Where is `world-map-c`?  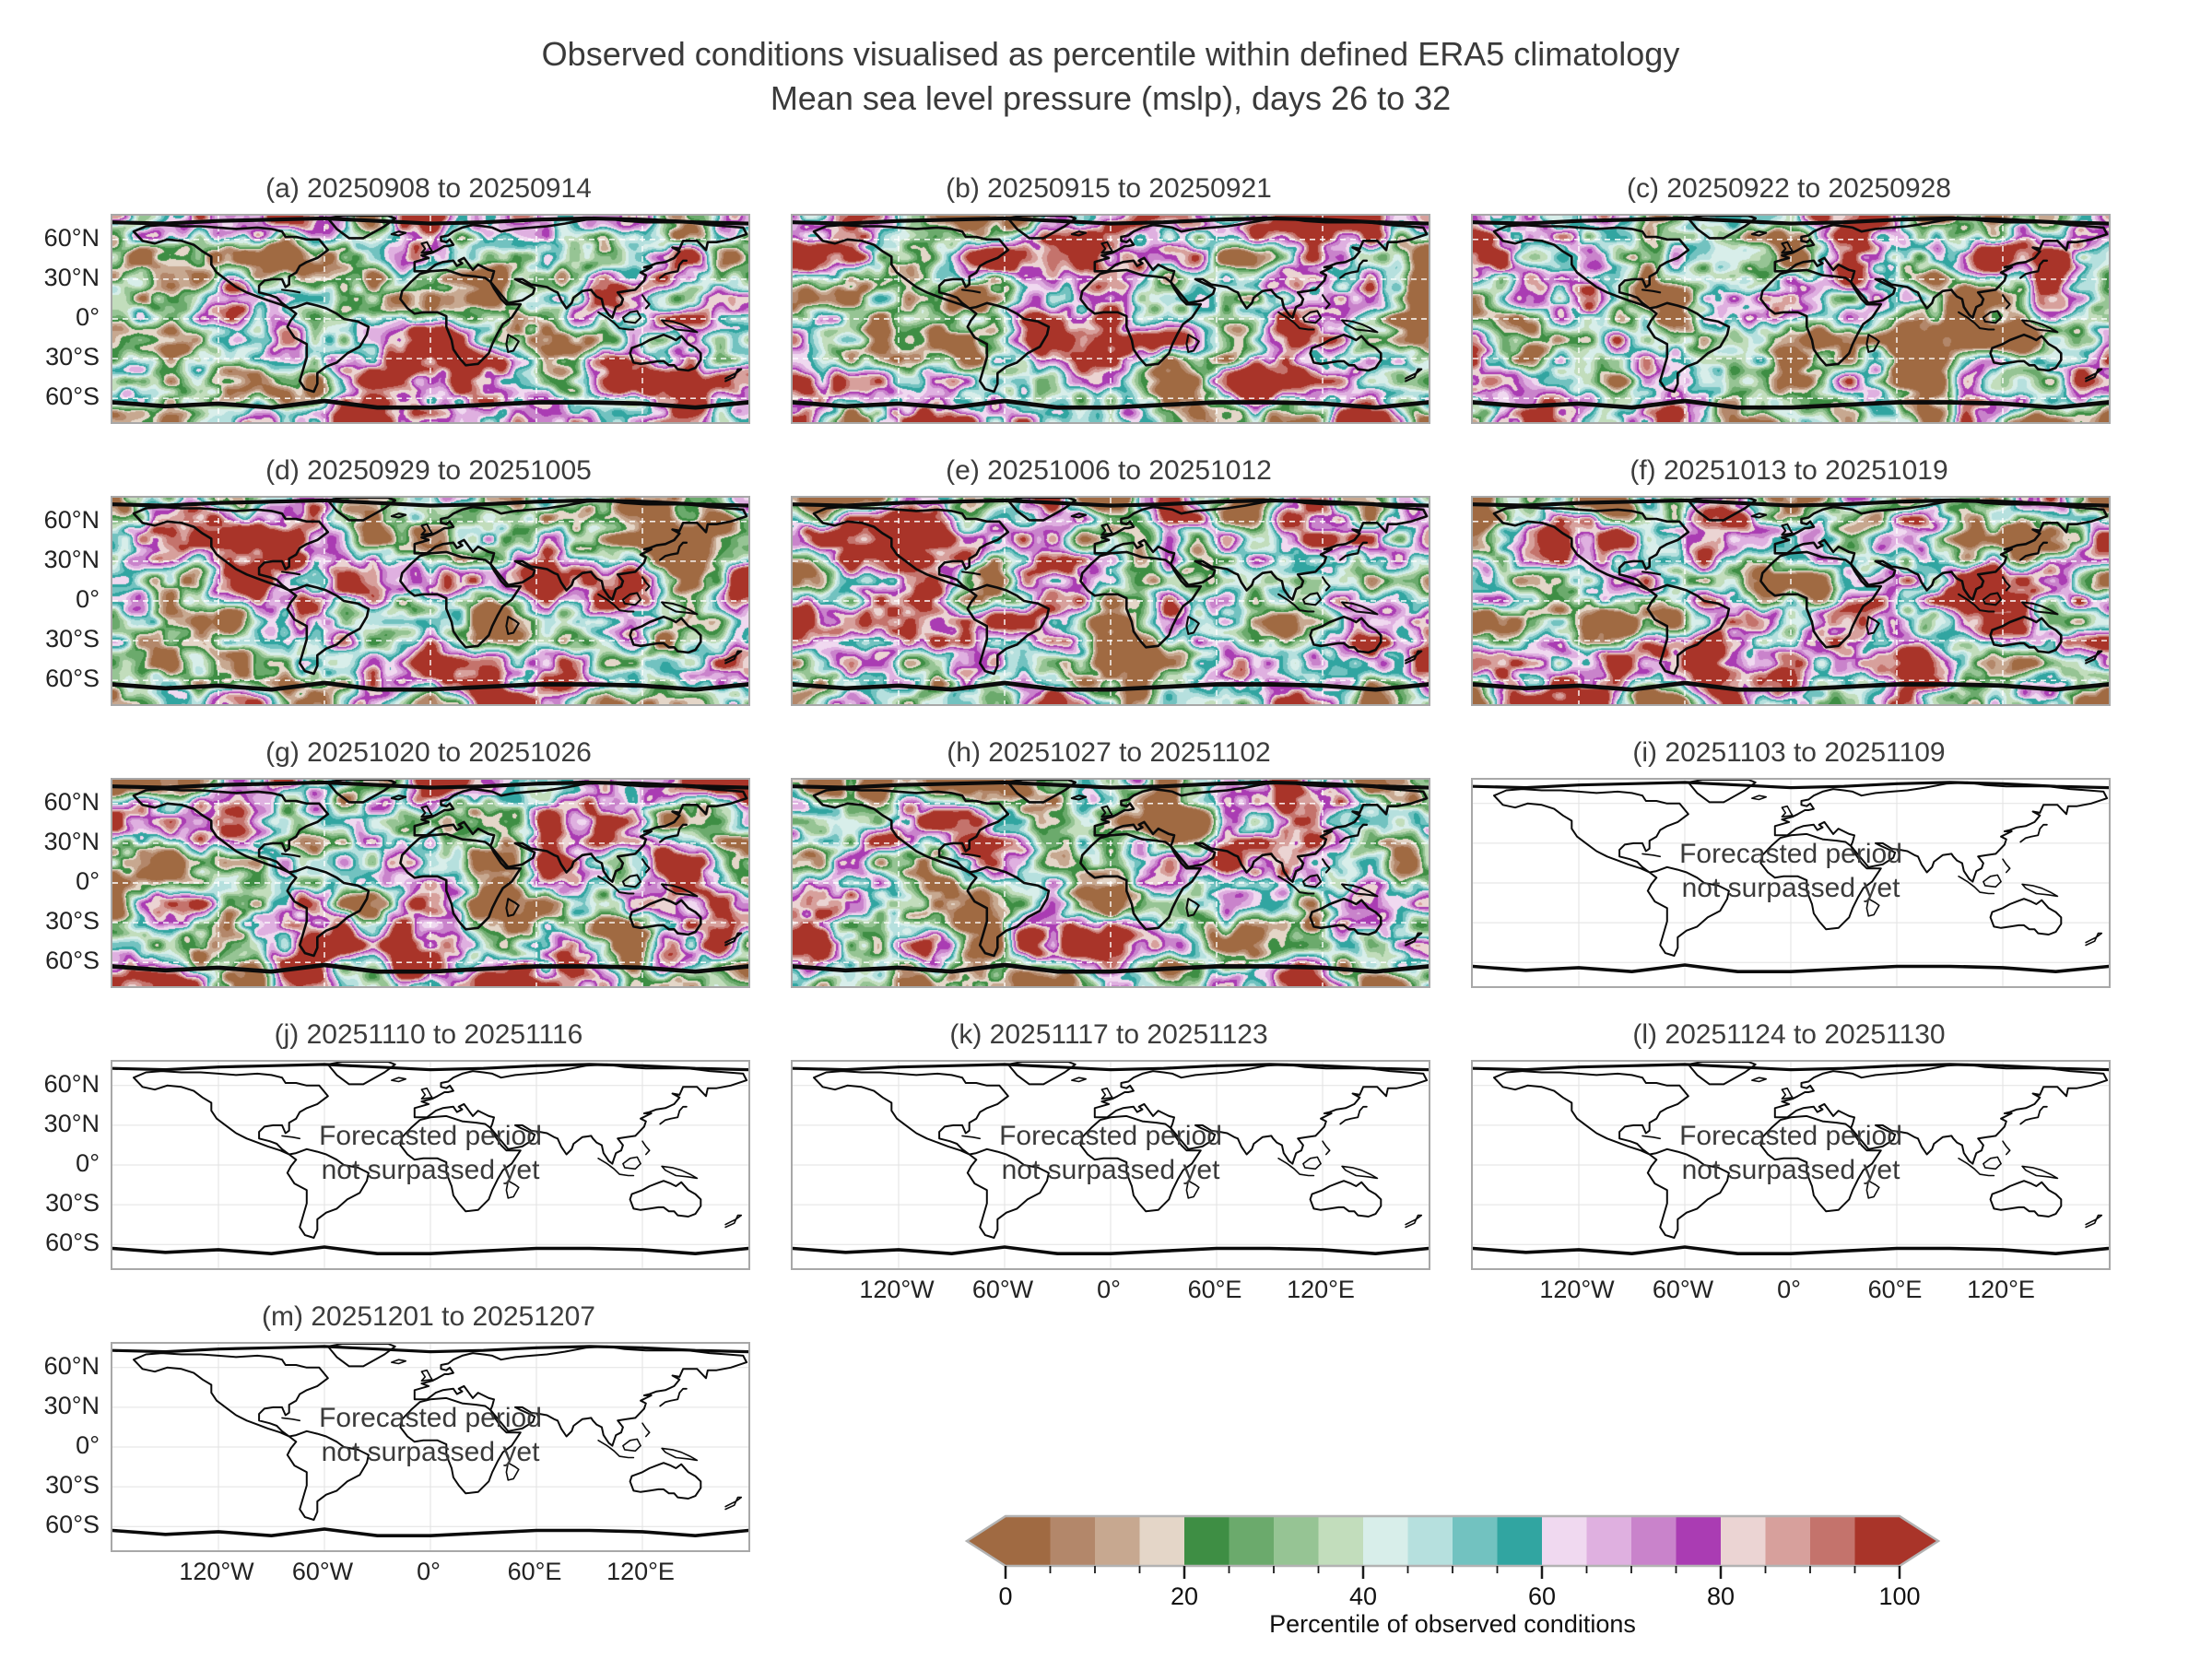 world-map-c is located at coordinates (1791, 319).